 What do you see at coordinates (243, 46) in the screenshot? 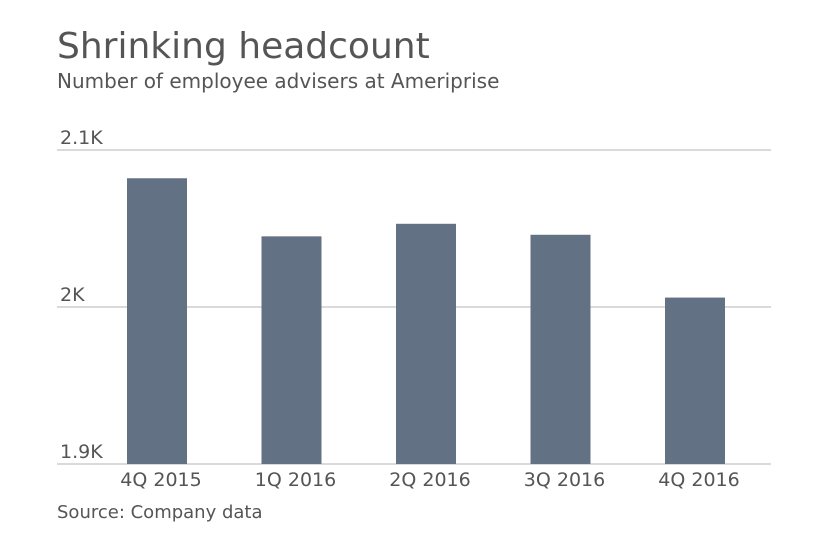
I see `chart-title: Shrinking headcount` at bounding box center [243, 46].